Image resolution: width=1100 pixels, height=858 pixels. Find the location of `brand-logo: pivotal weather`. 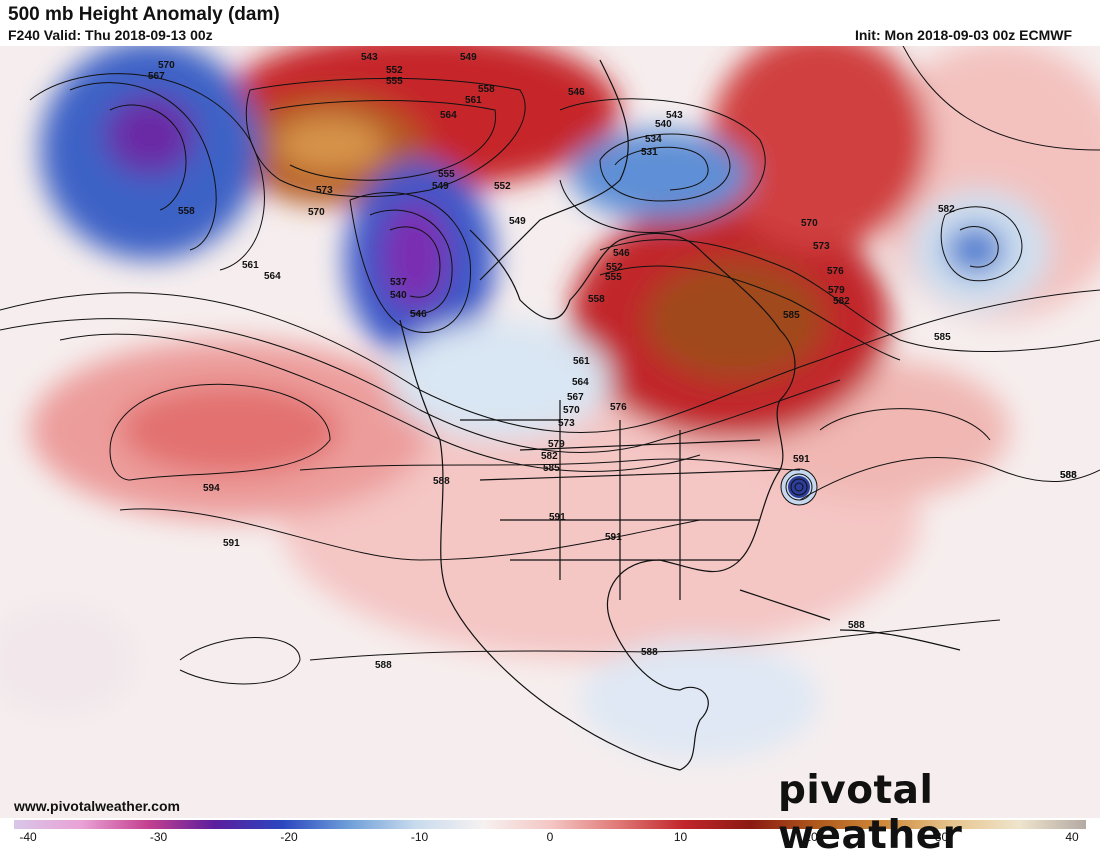

brand-logo: pivotal weather is located at coordinates (870, 813).